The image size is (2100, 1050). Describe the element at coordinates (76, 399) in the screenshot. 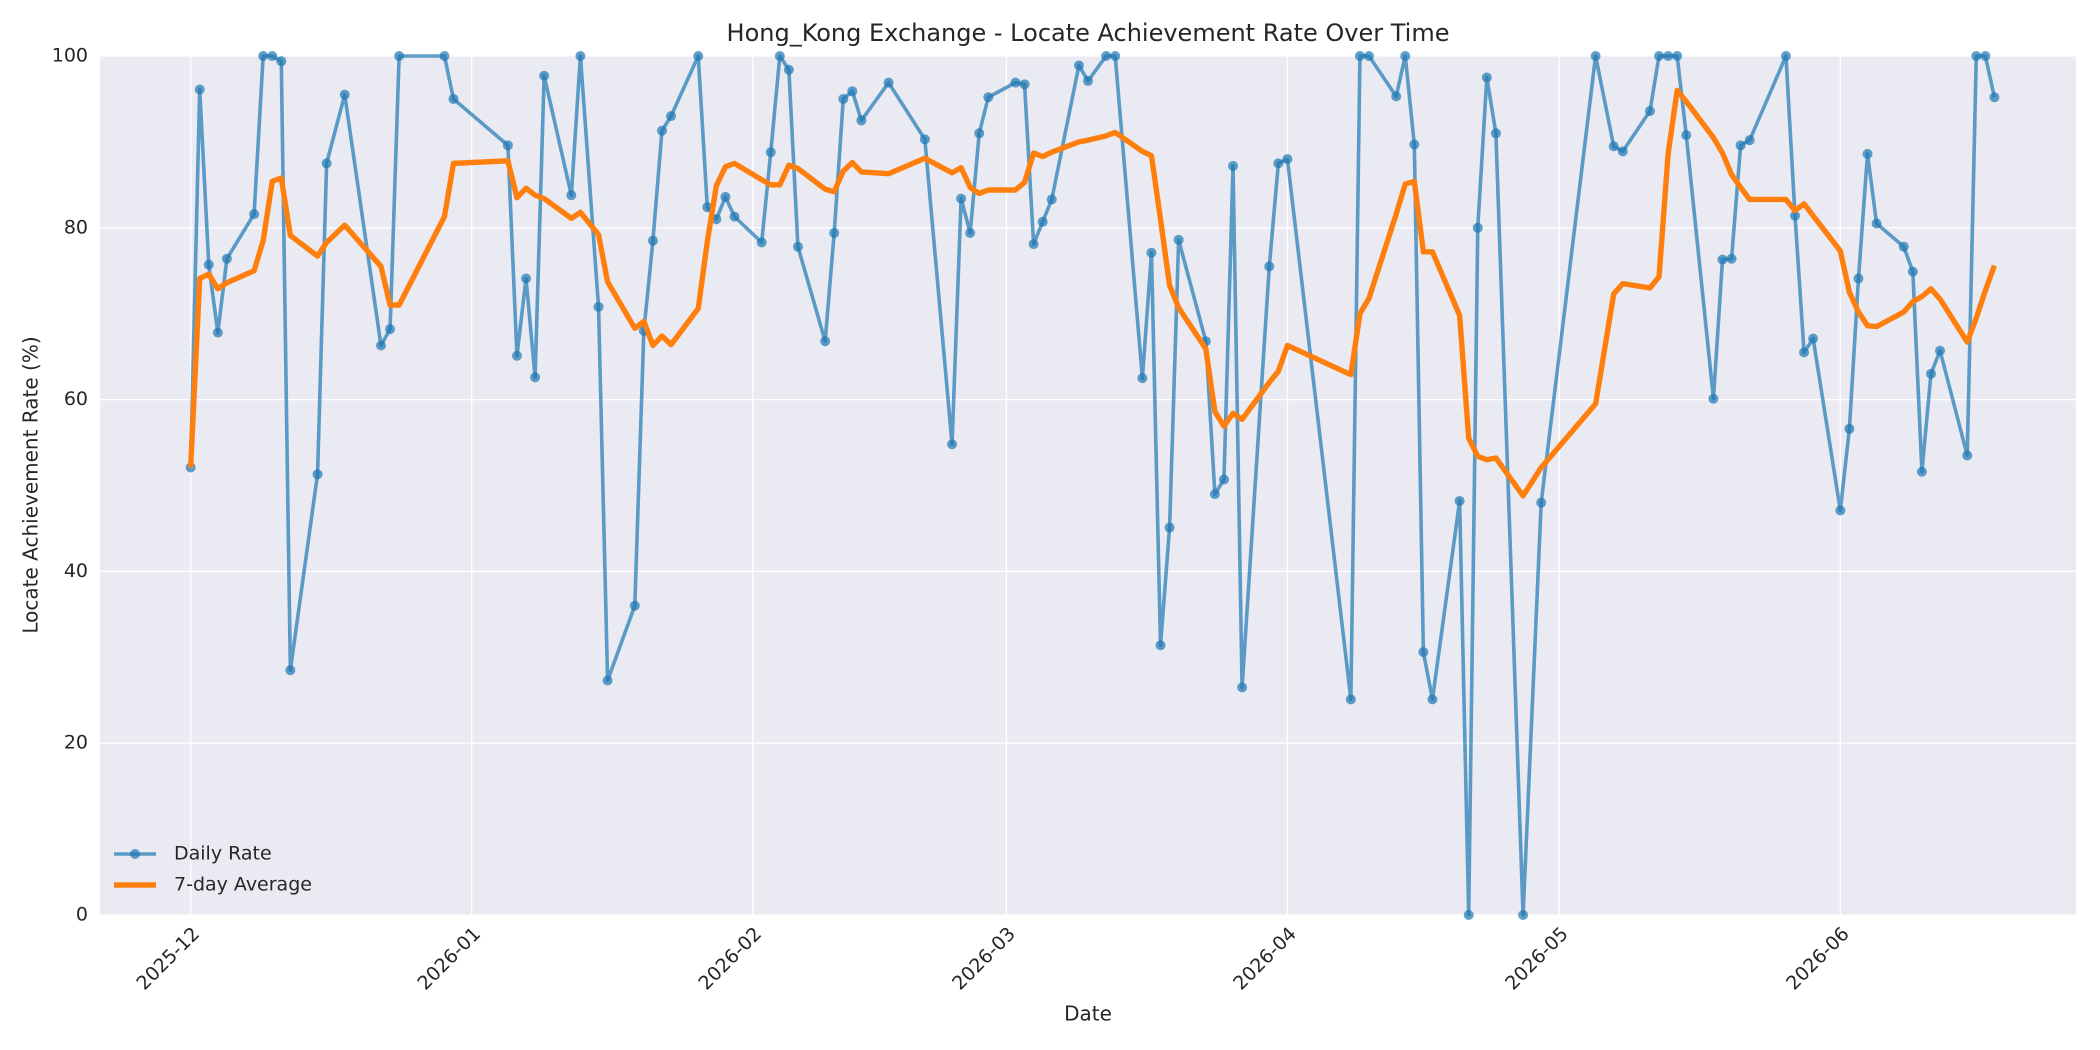

I see `y-tick-label: 60` at that location.